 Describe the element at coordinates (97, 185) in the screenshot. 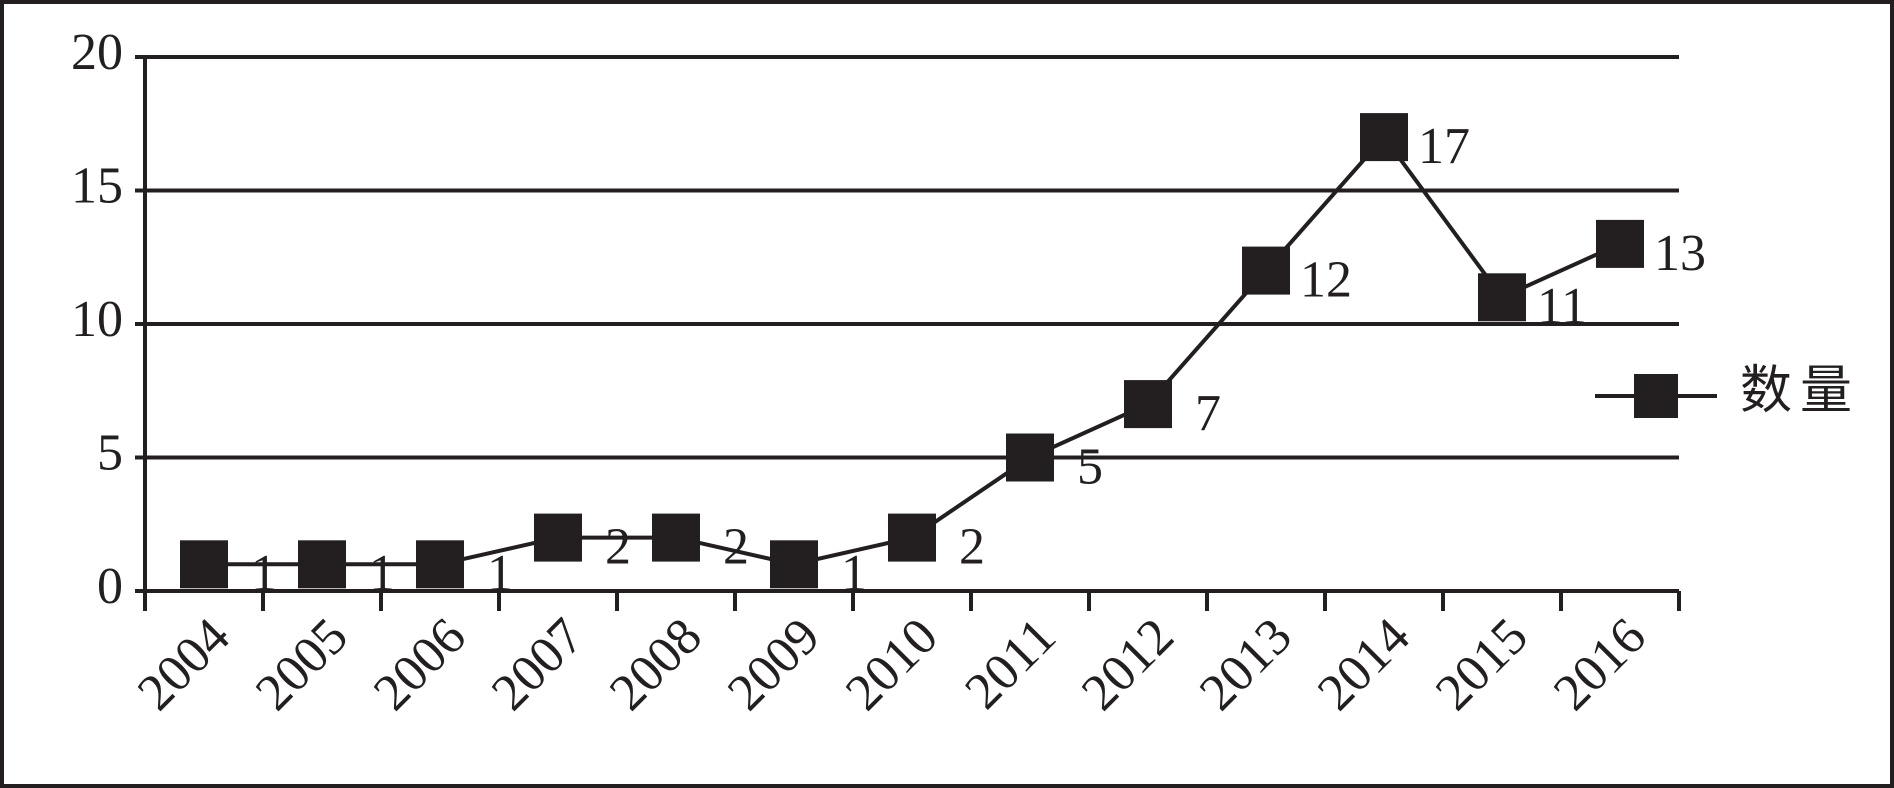

I see `y-tick-label: 15` at that location.